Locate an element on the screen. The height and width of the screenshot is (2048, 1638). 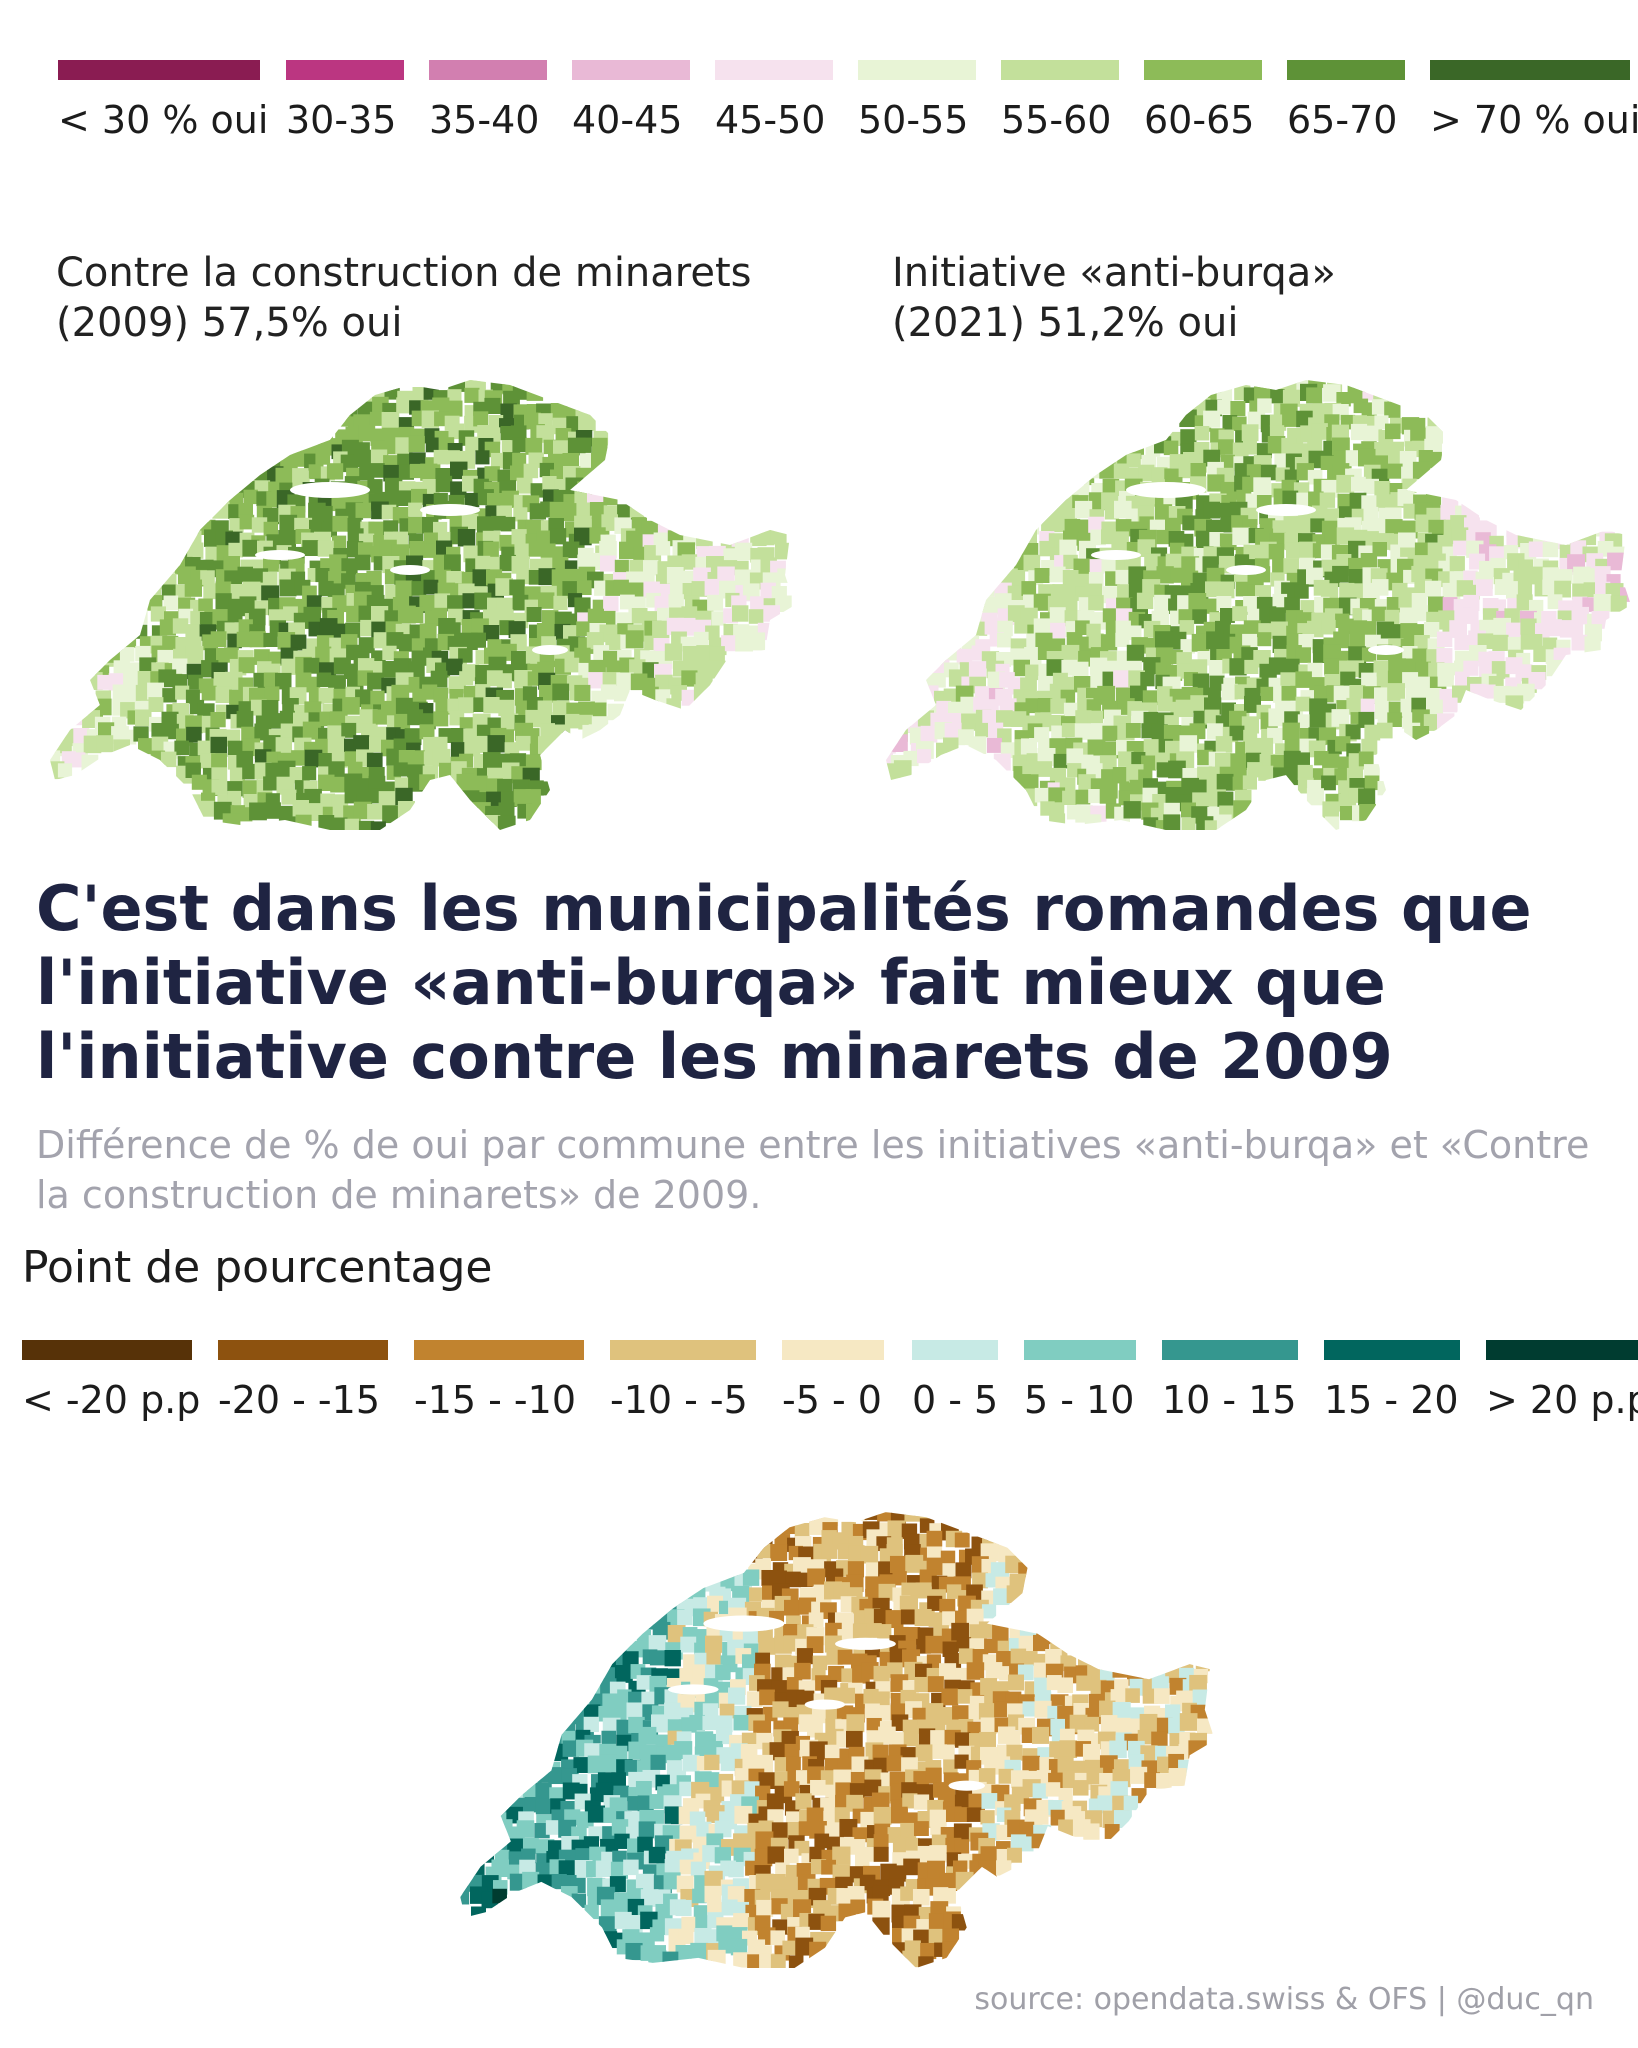
diff-legend-label: 10 - 15 is located at coordinates (1229, 1400).